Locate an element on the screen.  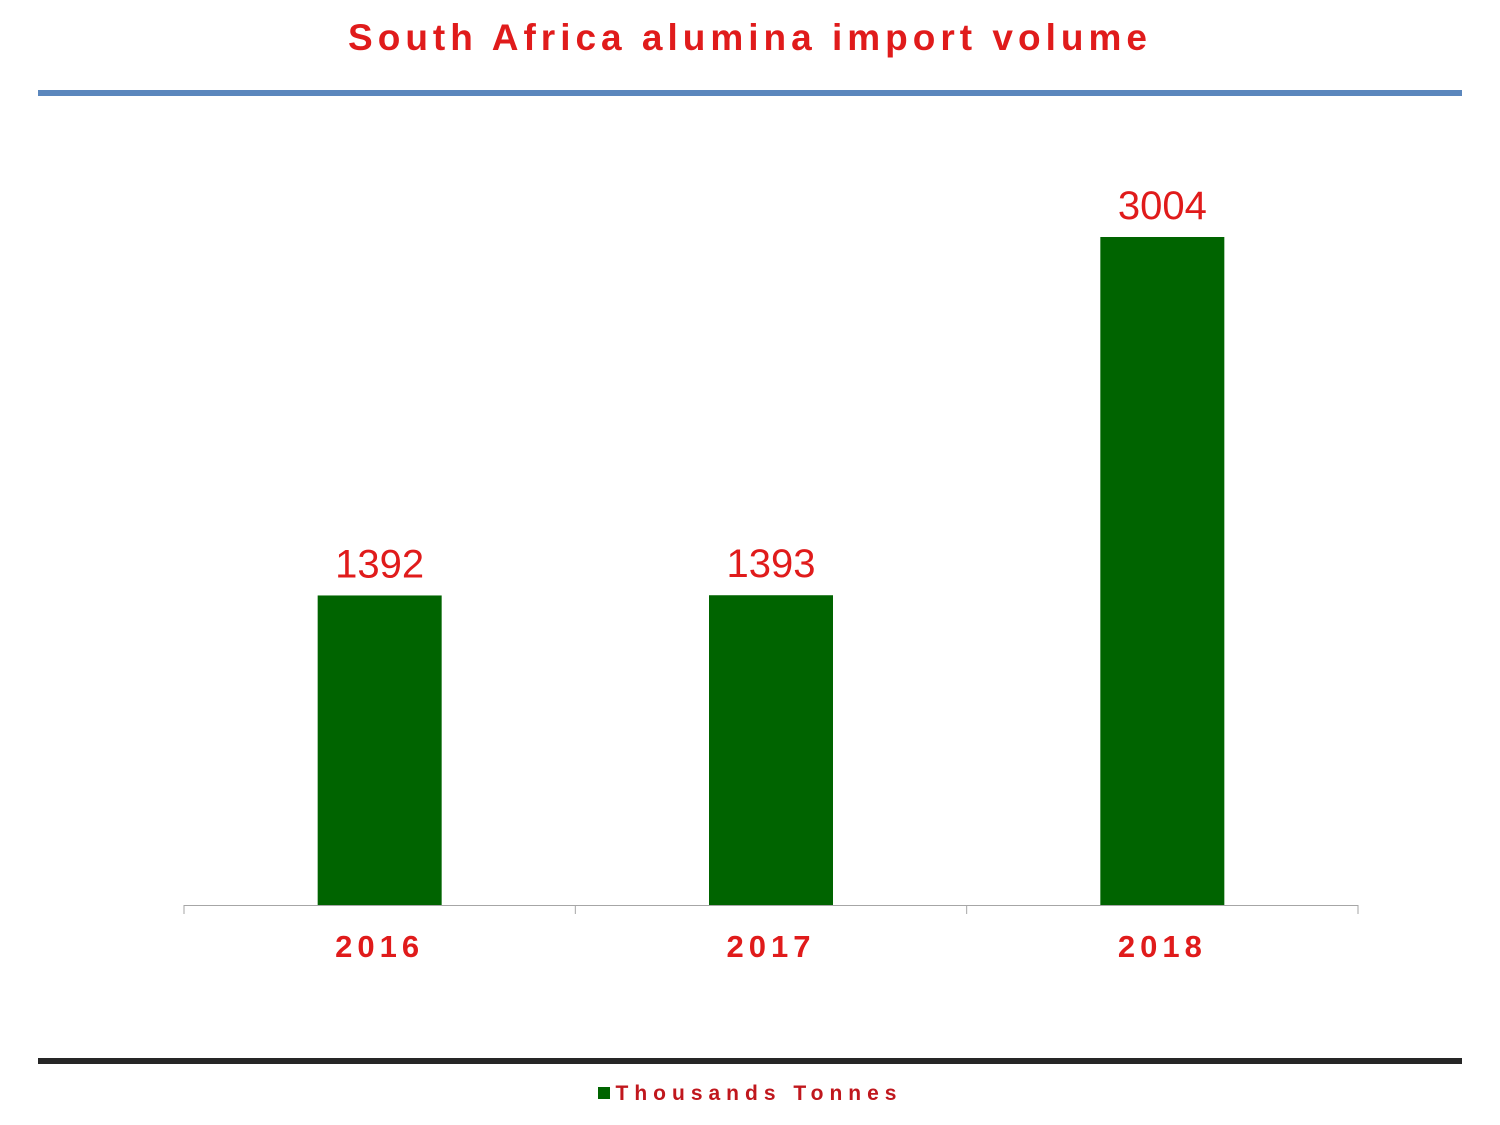
data-label-2017: 1393 is located at coordinates (771, 564).